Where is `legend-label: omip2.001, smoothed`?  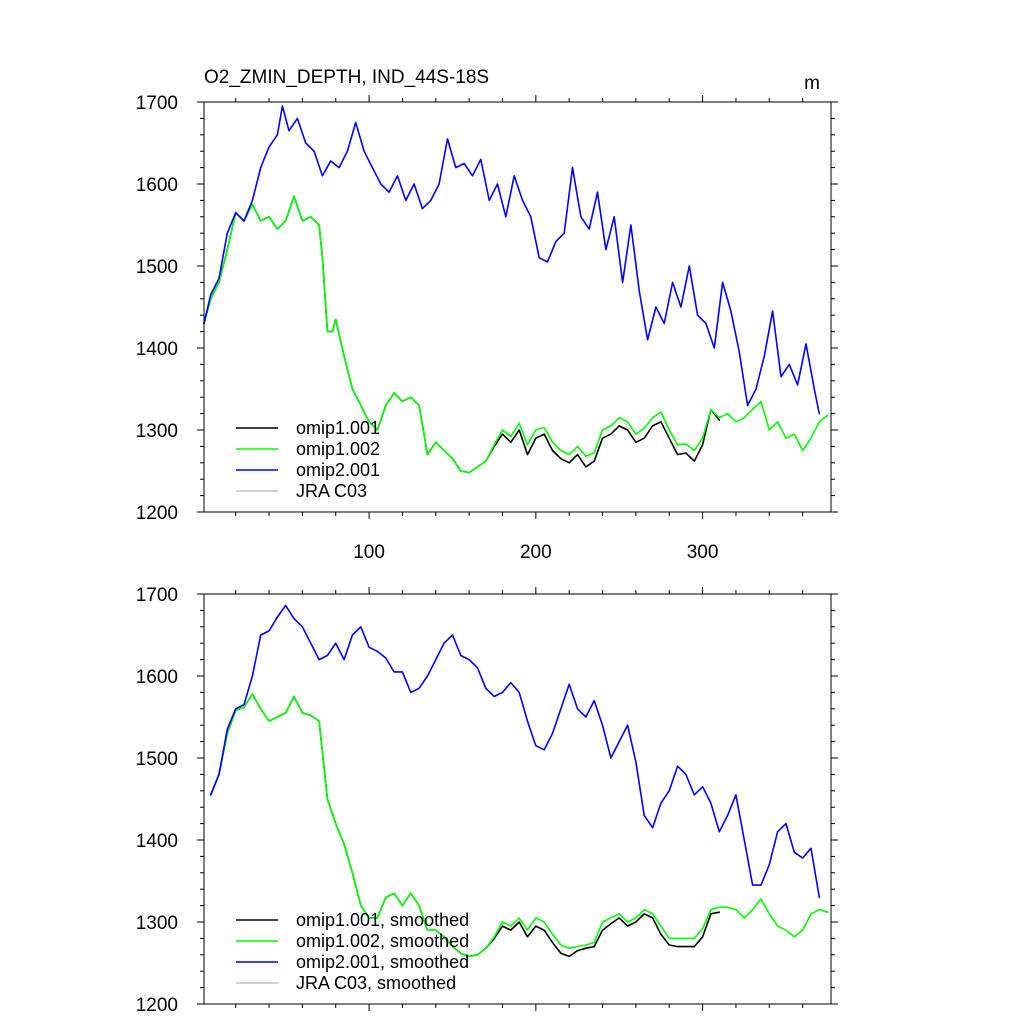 legend-label: omip2.001, smoothed is located at coordinates (382, 962).